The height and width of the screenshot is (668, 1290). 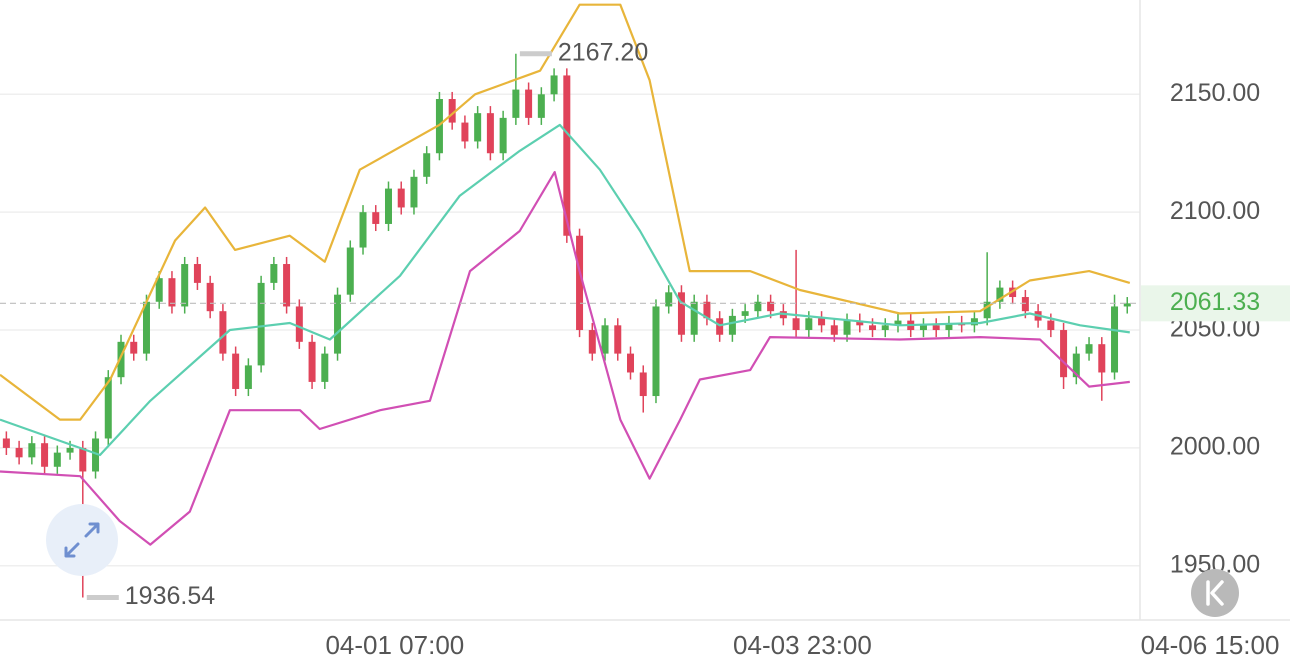 I want to click on scroll-latest-bg, so click(x=1215, y=593).